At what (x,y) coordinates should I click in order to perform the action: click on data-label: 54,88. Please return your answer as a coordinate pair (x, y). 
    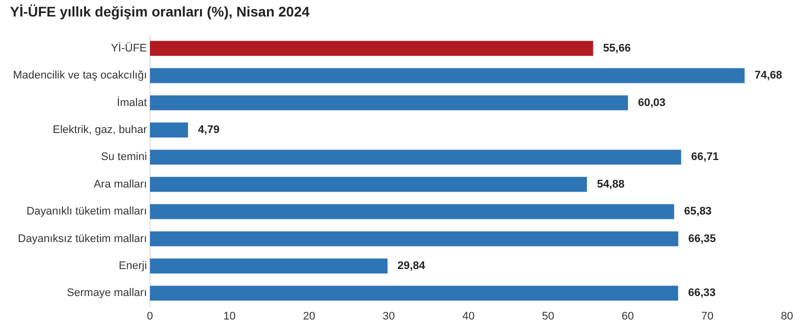
    Looking at the image, I should click on (610, 184).